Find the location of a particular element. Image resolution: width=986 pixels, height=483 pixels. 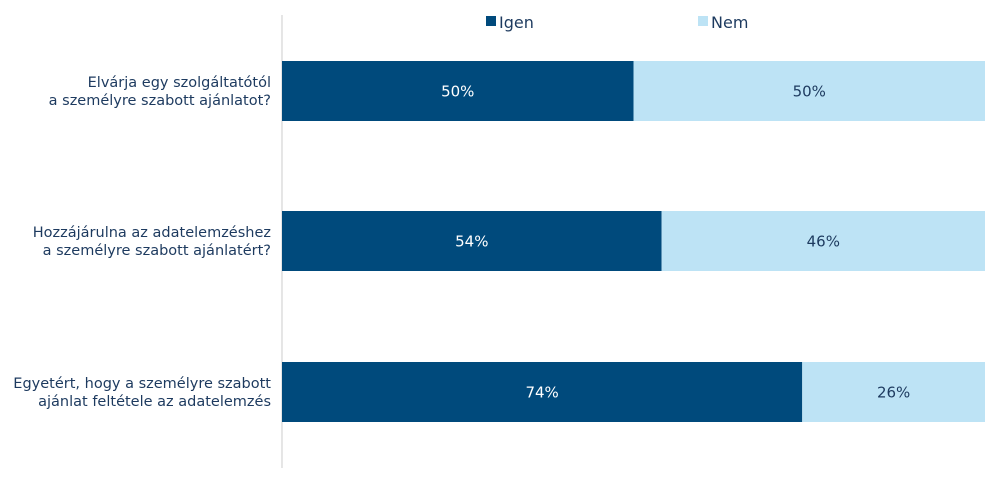

data-label-igen-1: 54% is located at coordinates (471, 242).